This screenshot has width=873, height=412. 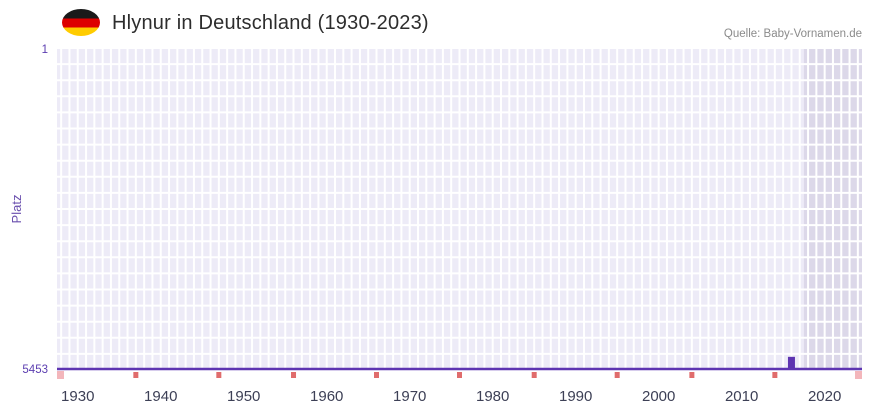 I want to click on axis-edge-tick-right, so click(x=858, y=375).